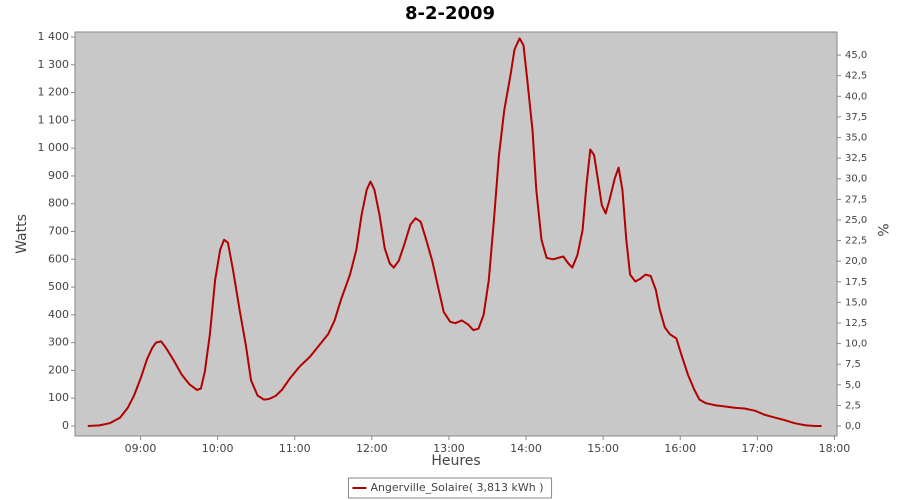 This screenshot has height=500, width=900. I want to click on y2-tick-label: 10,0, so click(856, 344).